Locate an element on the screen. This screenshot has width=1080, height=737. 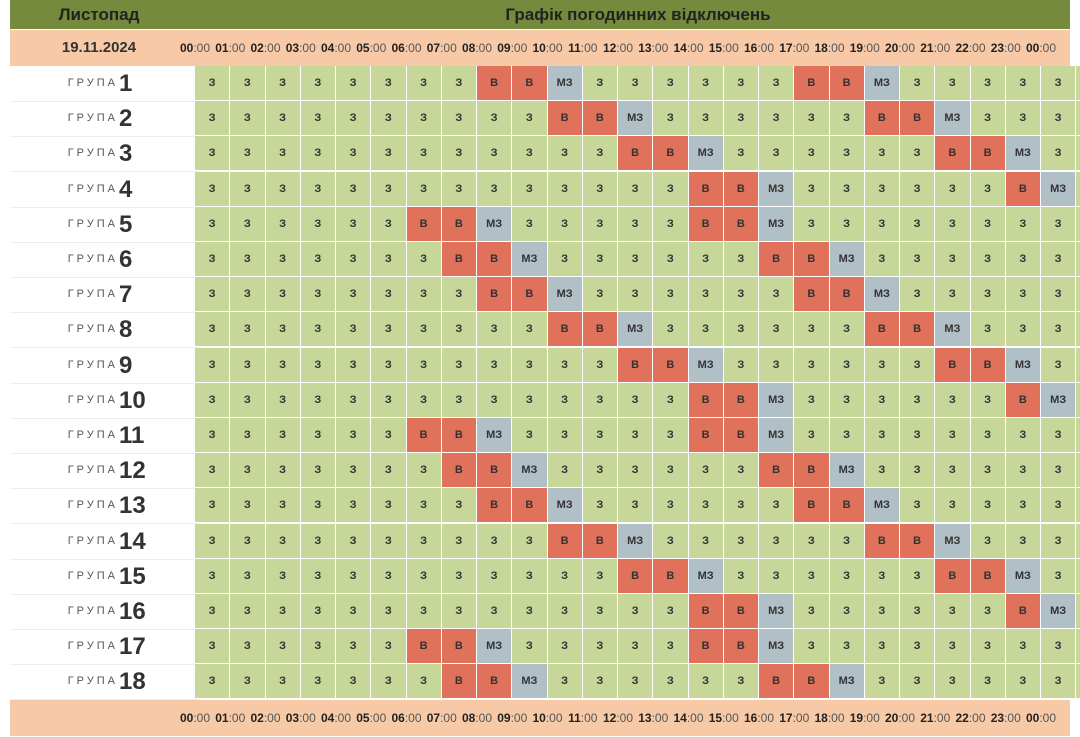
hour-label: 06:00 is located at coordinates (406, 718).